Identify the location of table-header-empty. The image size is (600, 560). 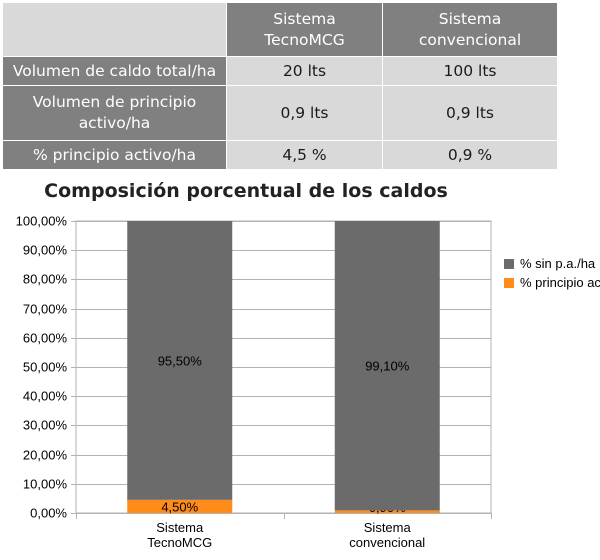
(114, 29).